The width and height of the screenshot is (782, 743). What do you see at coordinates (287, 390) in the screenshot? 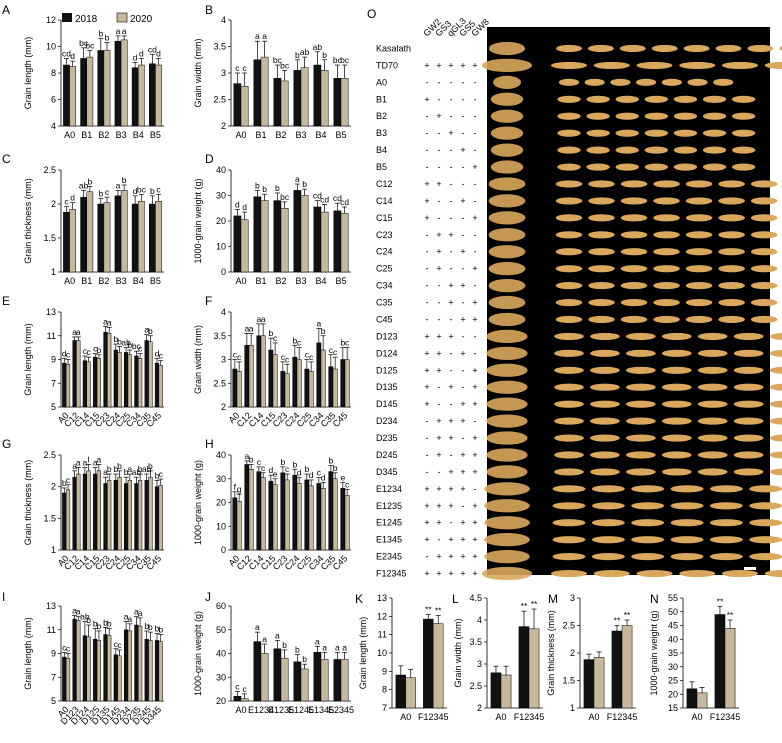
I see `bar-c23-2020` at bounding box center [287, 390].